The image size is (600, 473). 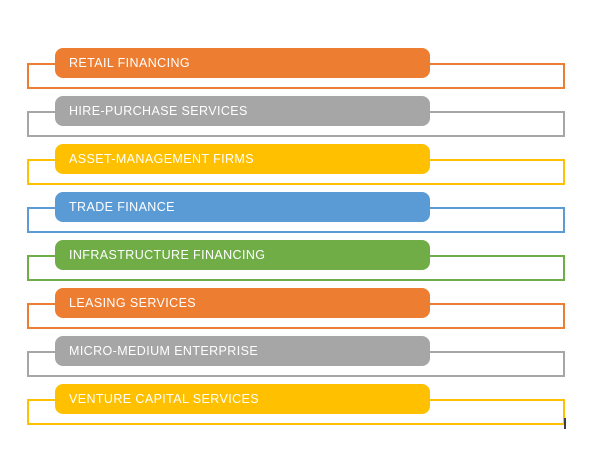 I want to click on list-item: ASSET-MANAGEMENT FIRMS, so click(x=300, y=168).